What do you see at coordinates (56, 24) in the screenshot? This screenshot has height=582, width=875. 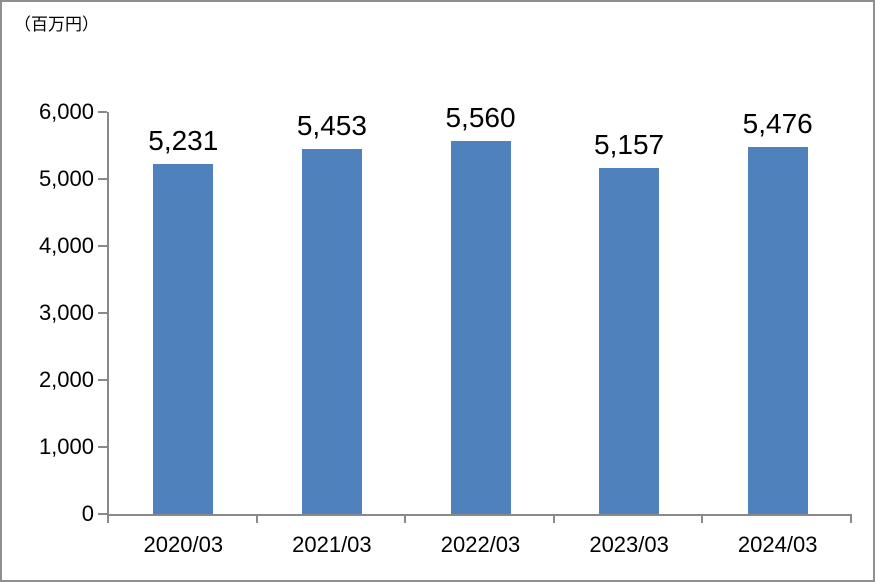 I see `unit-label: （百万円）` at bounding box center [56, 24].